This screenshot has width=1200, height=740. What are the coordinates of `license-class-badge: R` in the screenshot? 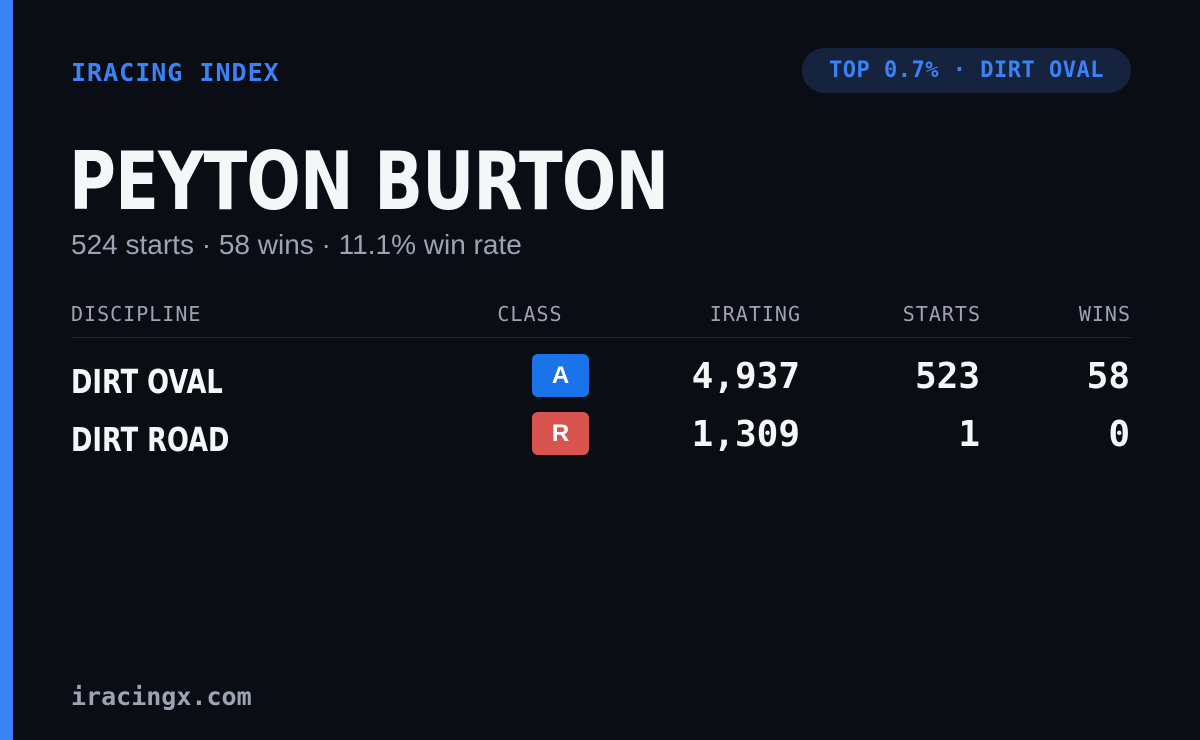 It's located at (560, 433).